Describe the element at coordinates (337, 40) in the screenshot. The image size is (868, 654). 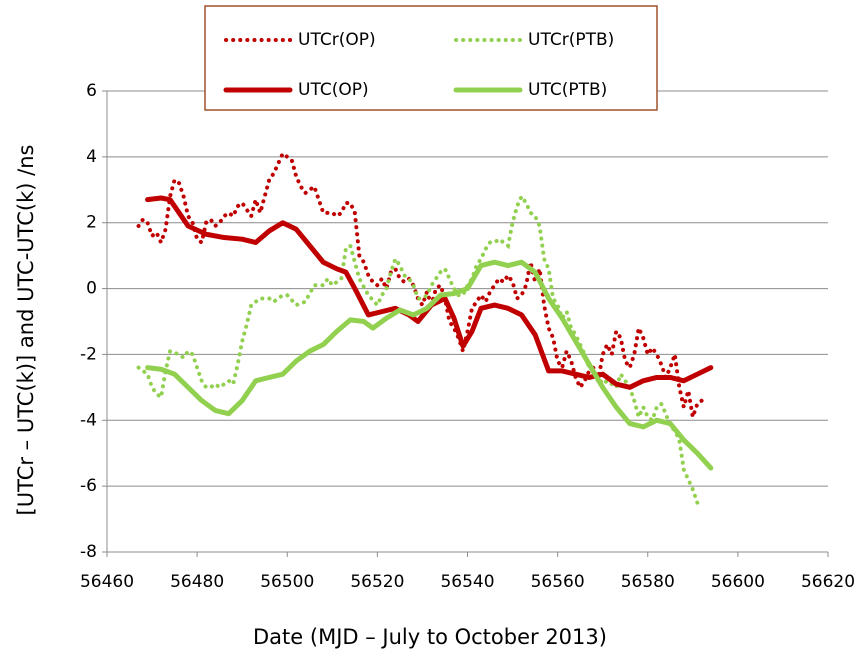
I see `legend-label: UTCr(OP)` at that location.